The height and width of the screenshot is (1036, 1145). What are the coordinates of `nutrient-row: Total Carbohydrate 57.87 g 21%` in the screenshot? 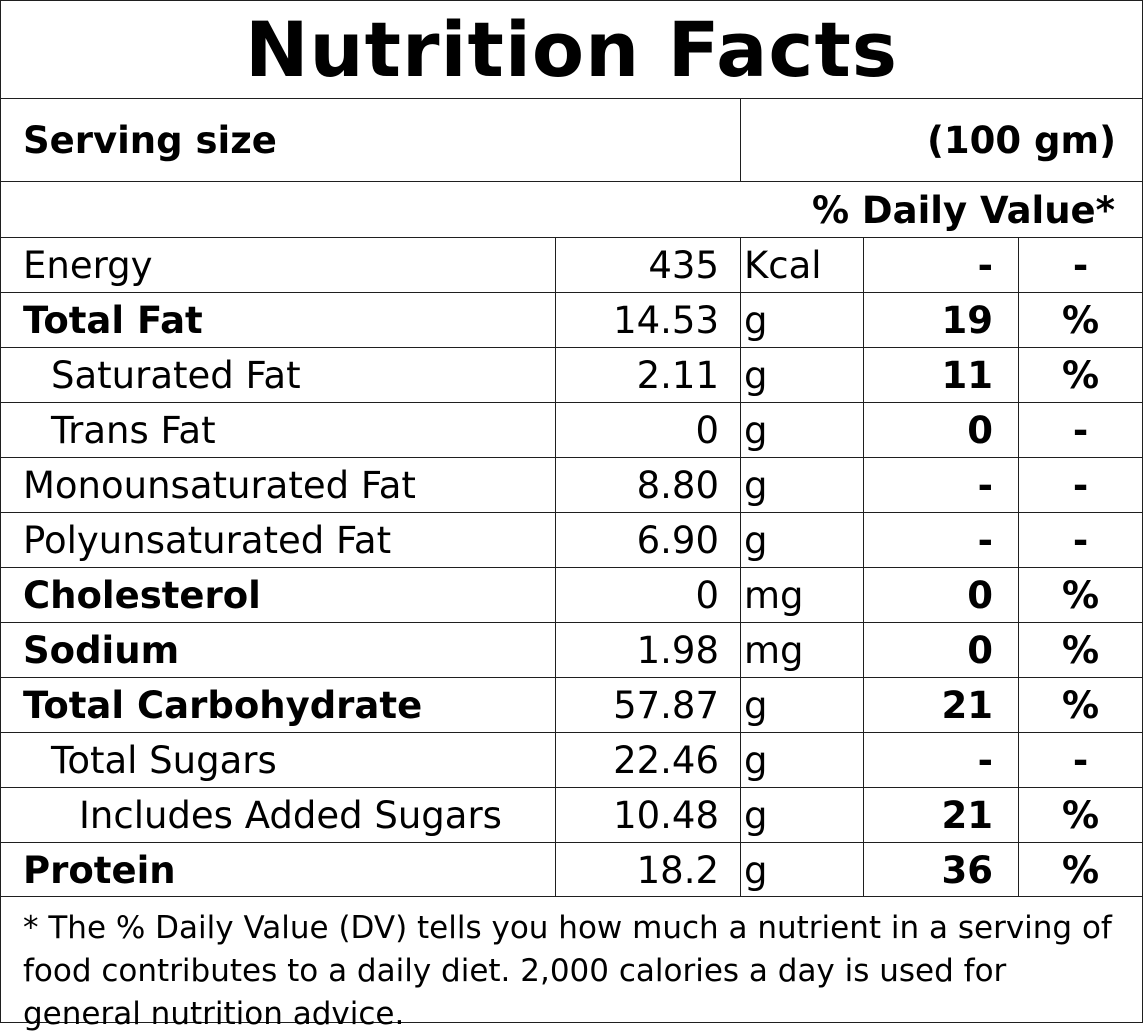 It's located at (571, 705).